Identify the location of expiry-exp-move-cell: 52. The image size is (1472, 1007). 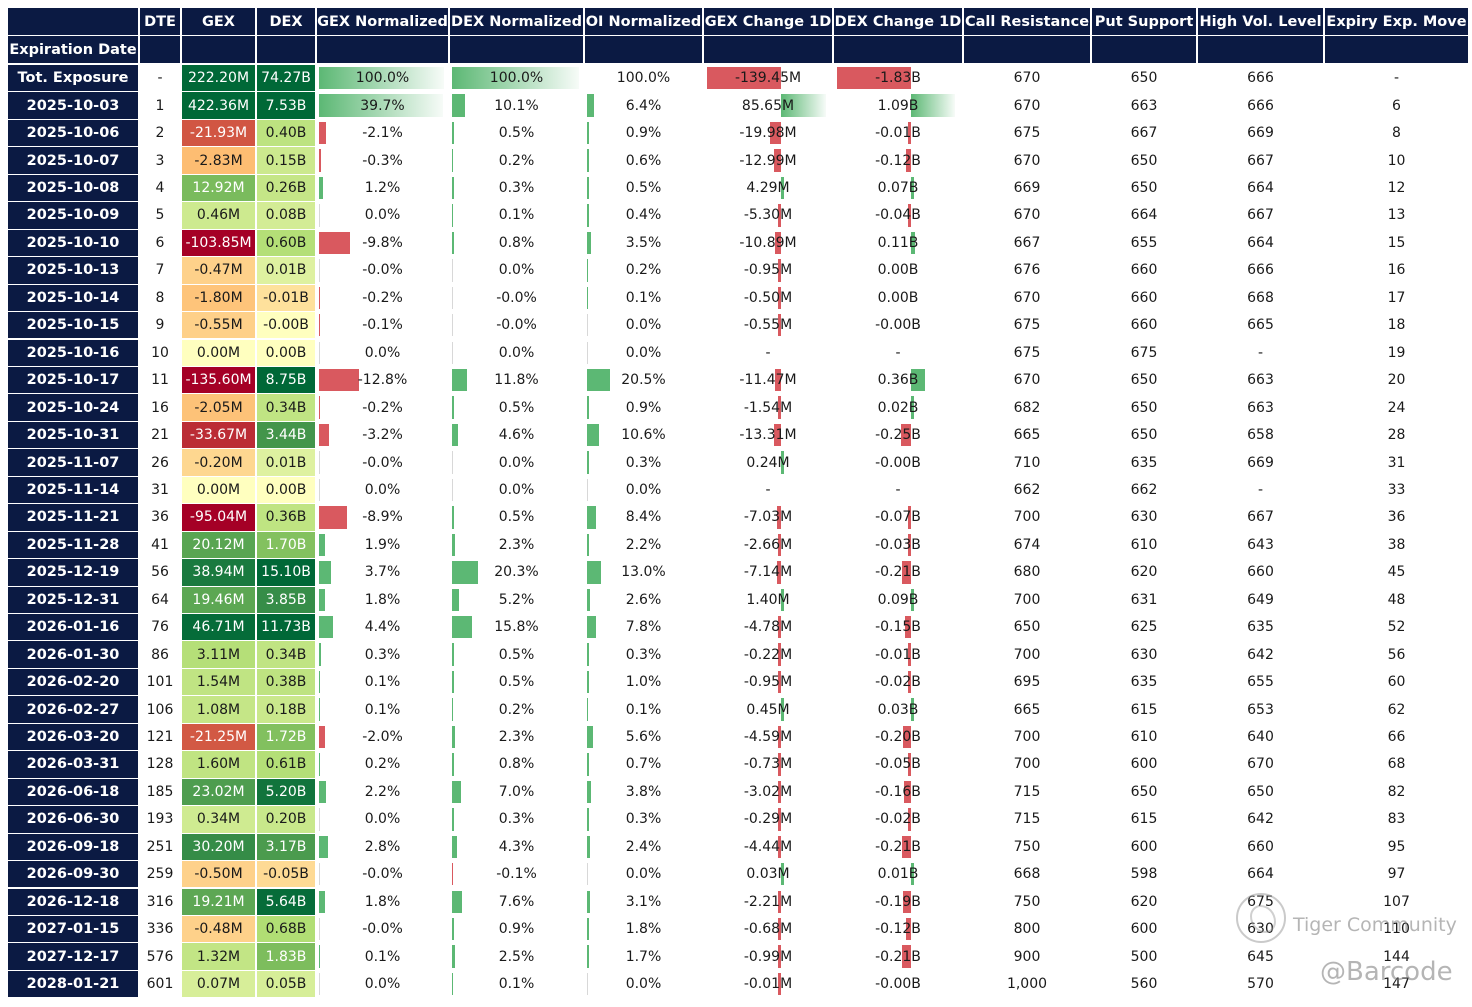
(1396, 627).